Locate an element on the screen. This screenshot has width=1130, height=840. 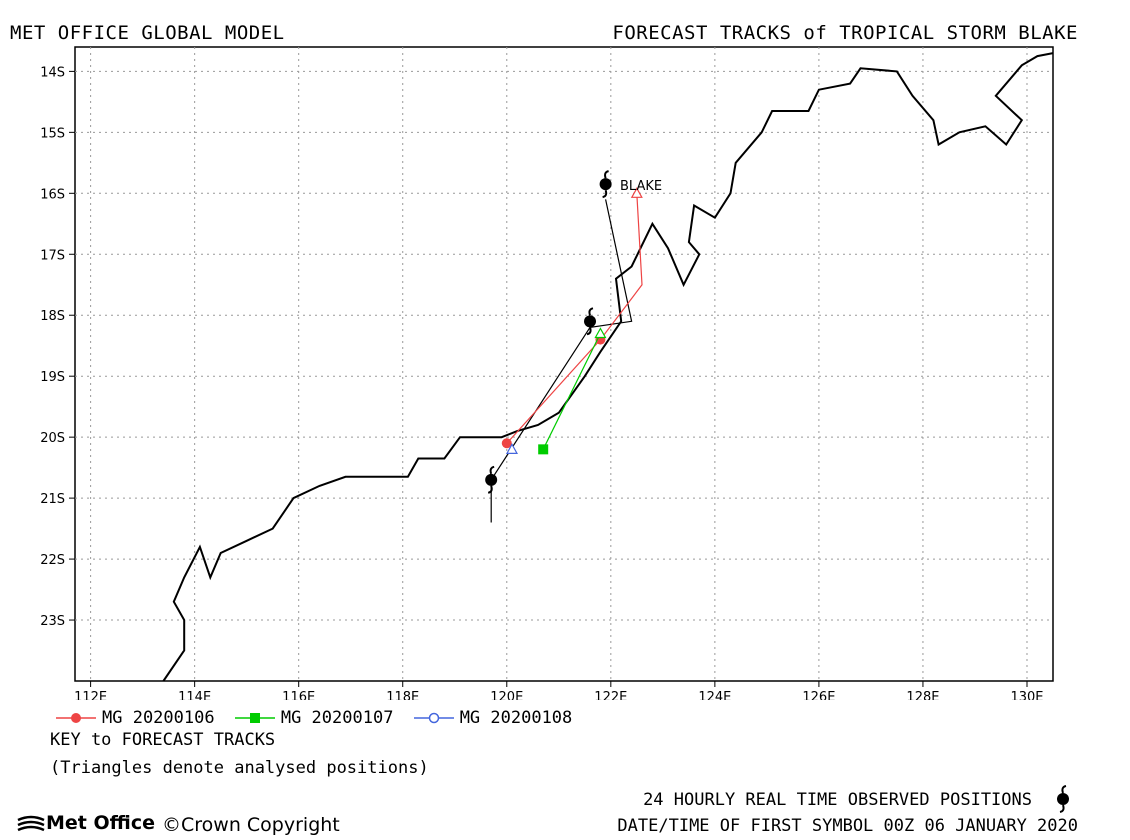
tick-label-lon: 118E is located at coordinates (402, 695).